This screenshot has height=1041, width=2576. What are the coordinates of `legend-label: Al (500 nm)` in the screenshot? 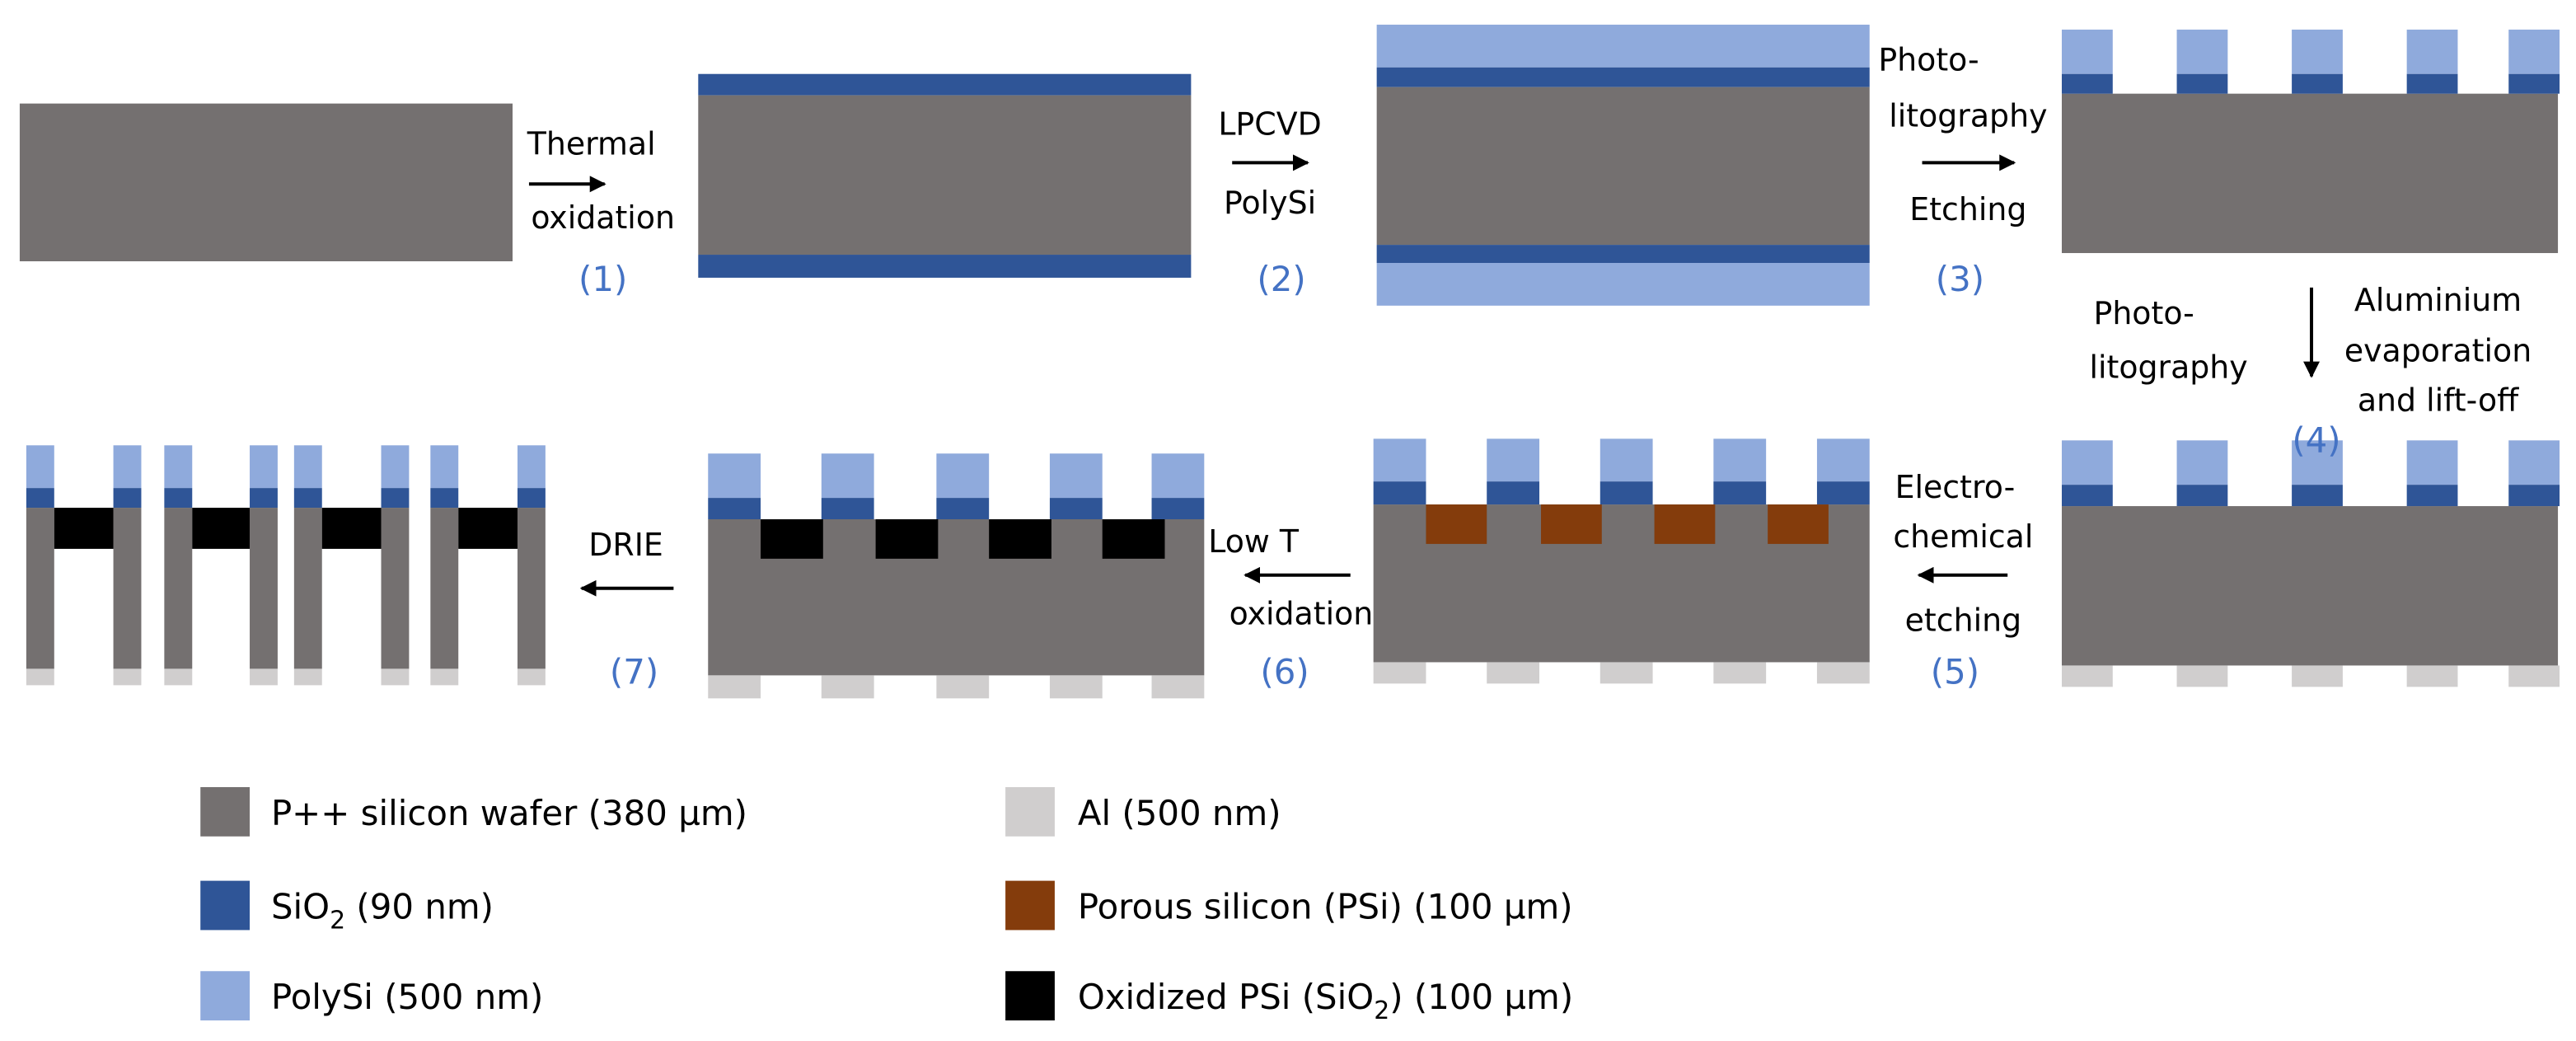 It's located at (1179, 813).